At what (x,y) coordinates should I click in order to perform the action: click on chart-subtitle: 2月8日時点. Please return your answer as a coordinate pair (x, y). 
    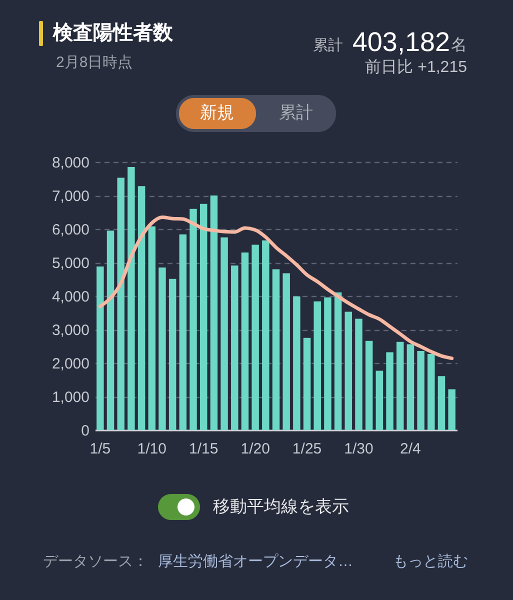
    Looking at the image, I should click on (94, 62).